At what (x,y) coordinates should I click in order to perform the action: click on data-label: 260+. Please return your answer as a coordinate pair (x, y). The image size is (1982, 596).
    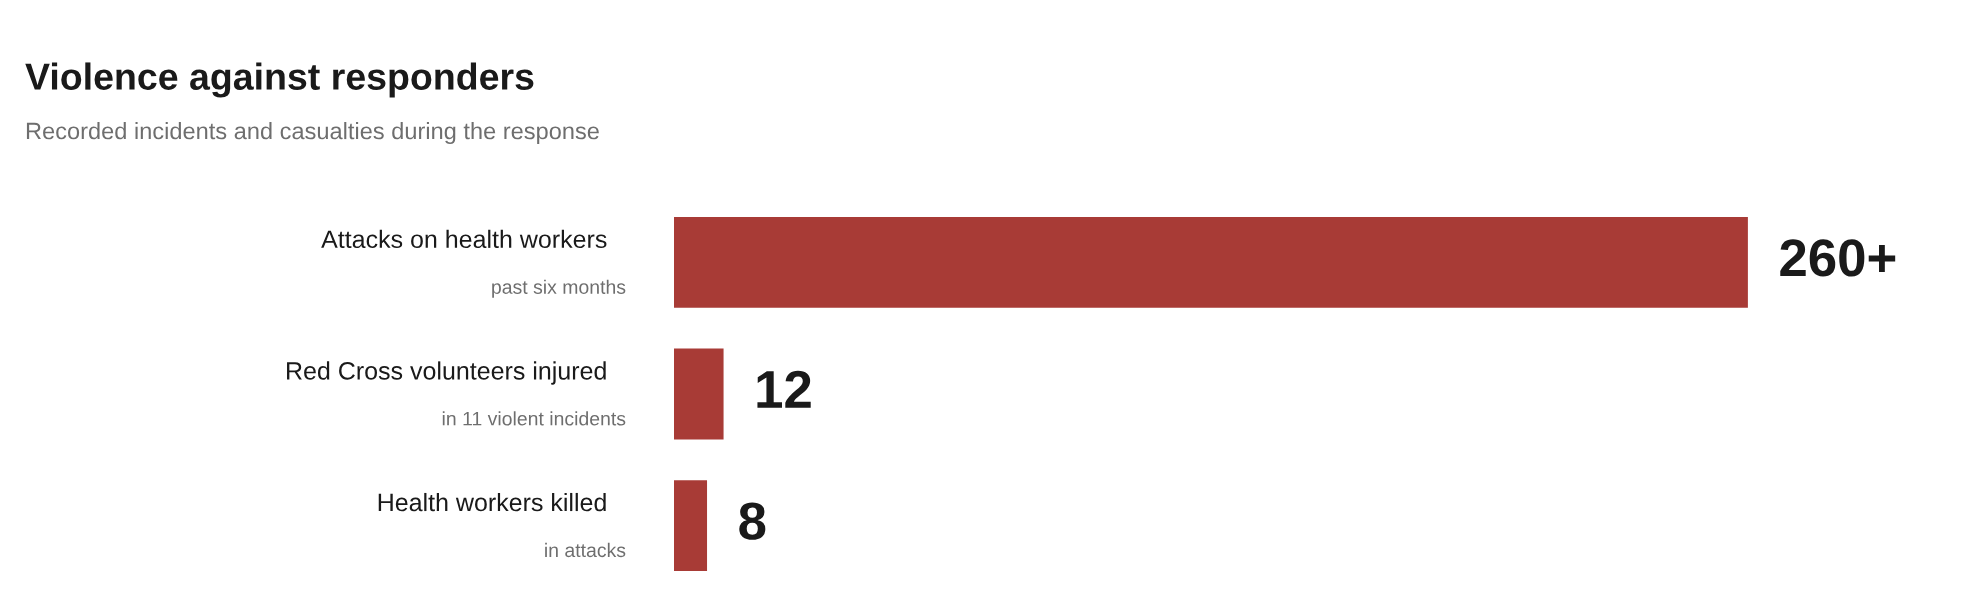
    Looking at the image, I should click on (1838, 258).